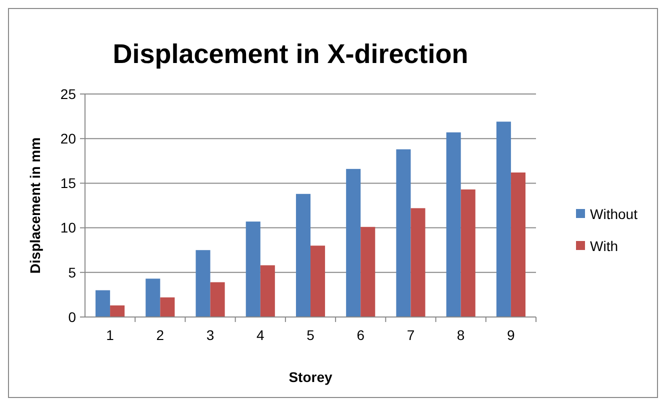 Image resolution: width=666 pixels, height=405 pixels. Describe the element at coordinates (310, 377) in the screenshot. I see `x-axis-title: Storey` at that location.